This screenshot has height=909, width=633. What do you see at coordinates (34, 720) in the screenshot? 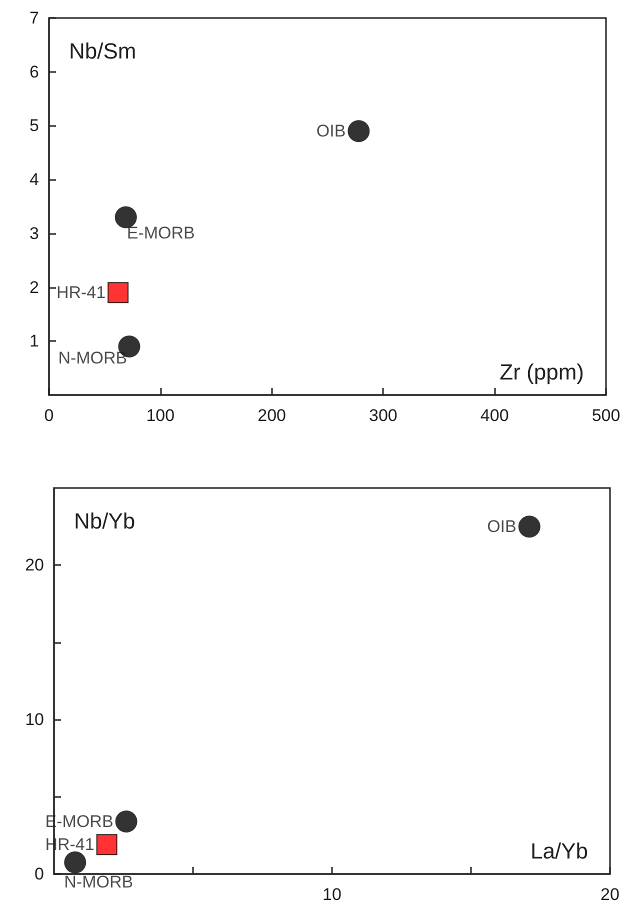
I see `y-tick-label: 10` at bounding box center [34, 720].